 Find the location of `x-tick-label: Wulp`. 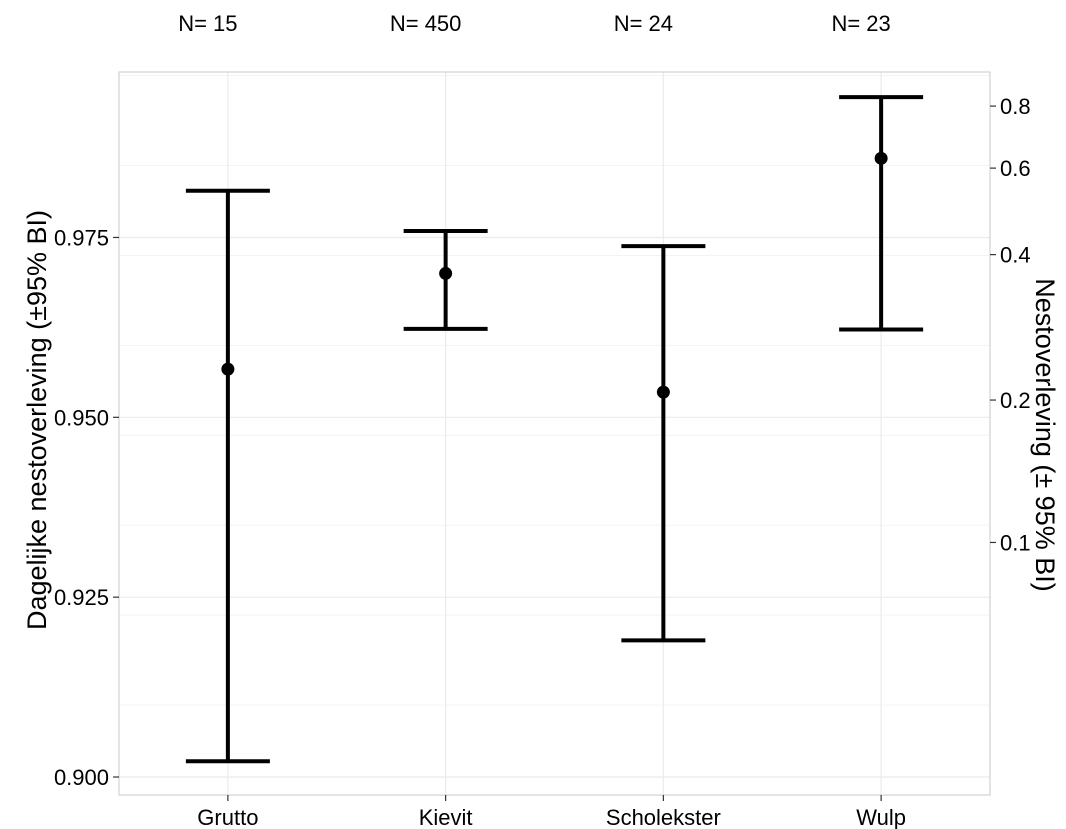

x-tick-label: Wulp is located at coordinates (881, 817).